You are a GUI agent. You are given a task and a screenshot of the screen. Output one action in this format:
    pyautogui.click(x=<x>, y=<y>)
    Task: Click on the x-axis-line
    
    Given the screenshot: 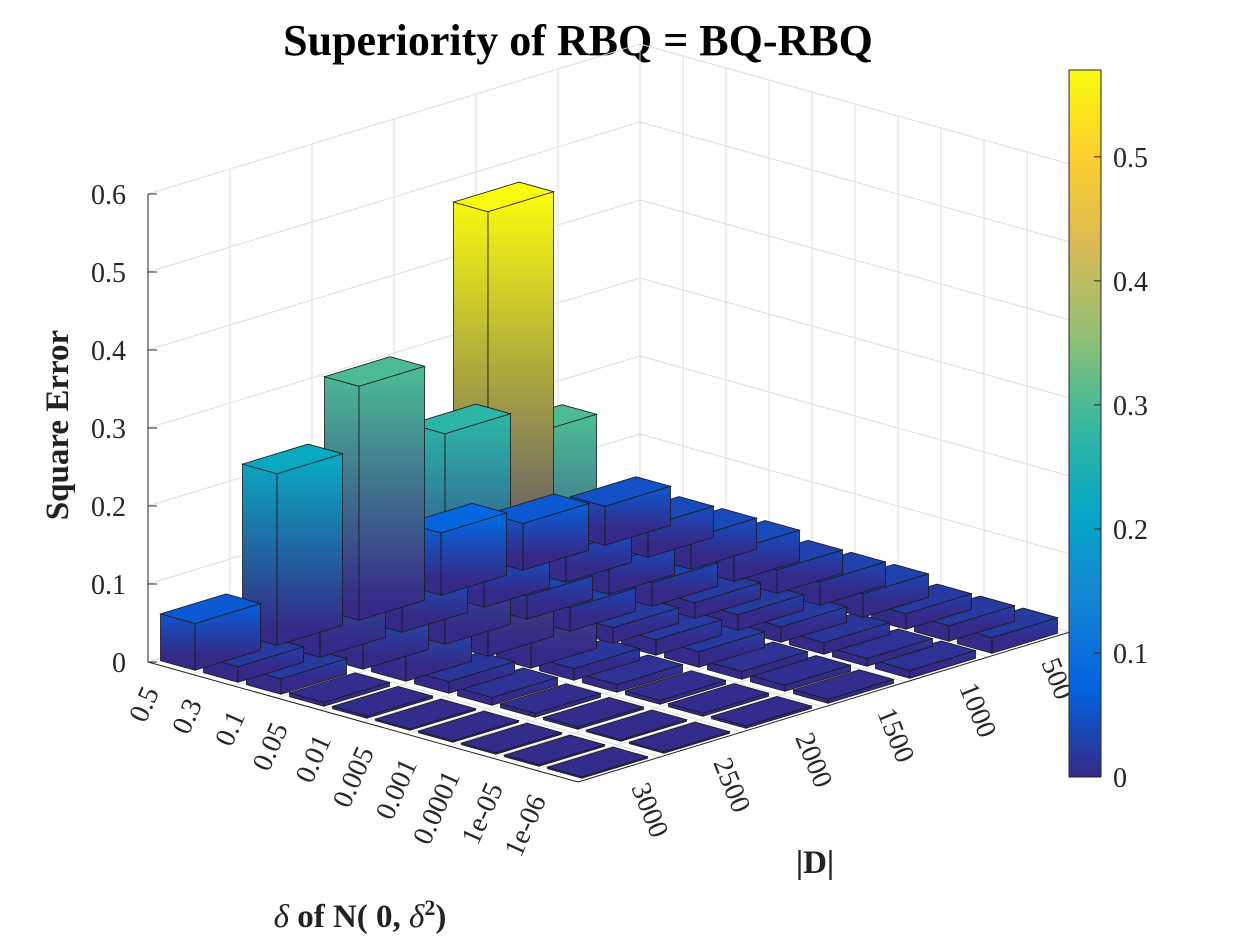 What is the action you would take?
    pyautogui.click(x=824, y=707)
    